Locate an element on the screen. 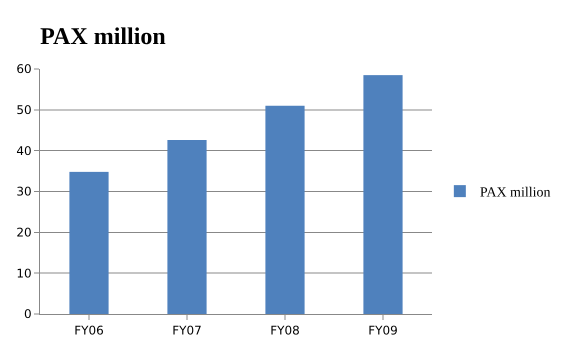 The height and width of the screenshot is (354, 574). y-tick-label: 0 is located at coordinates (28, 314).